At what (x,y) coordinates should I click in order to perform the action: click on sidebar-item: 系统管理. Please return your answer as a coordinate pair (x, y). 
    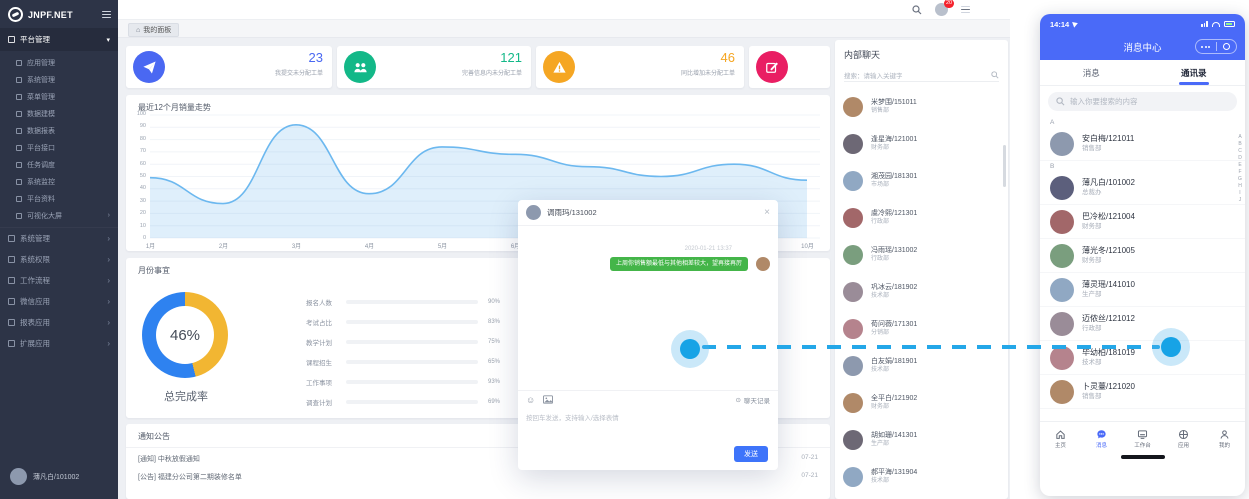
    Looking at the image, I should click on (59, 79).